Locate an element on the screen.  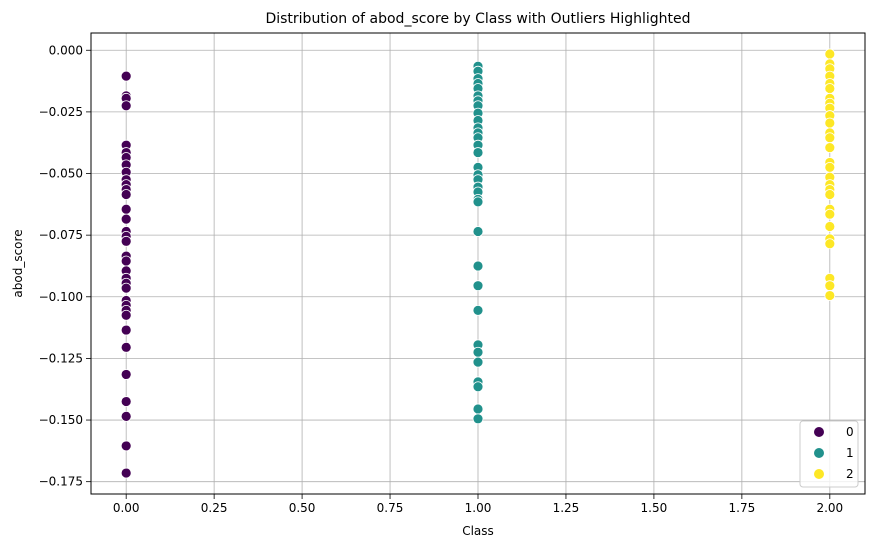
y-tick-label: −0.075 is located at coordinates (61, 235).